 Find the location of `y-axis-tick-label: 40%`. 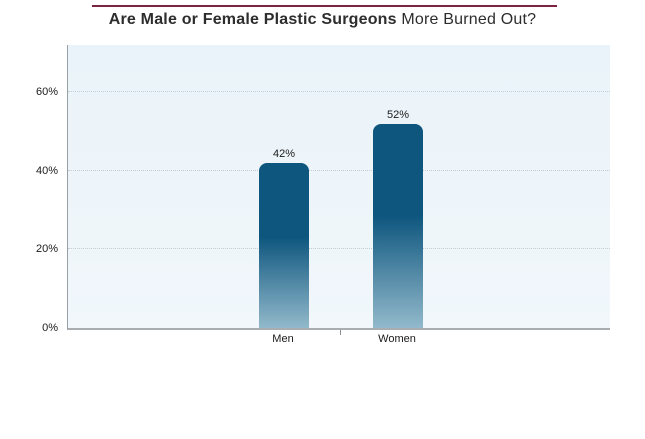

y-axis-tick-label: 40% is located at coordinates (46, 170).